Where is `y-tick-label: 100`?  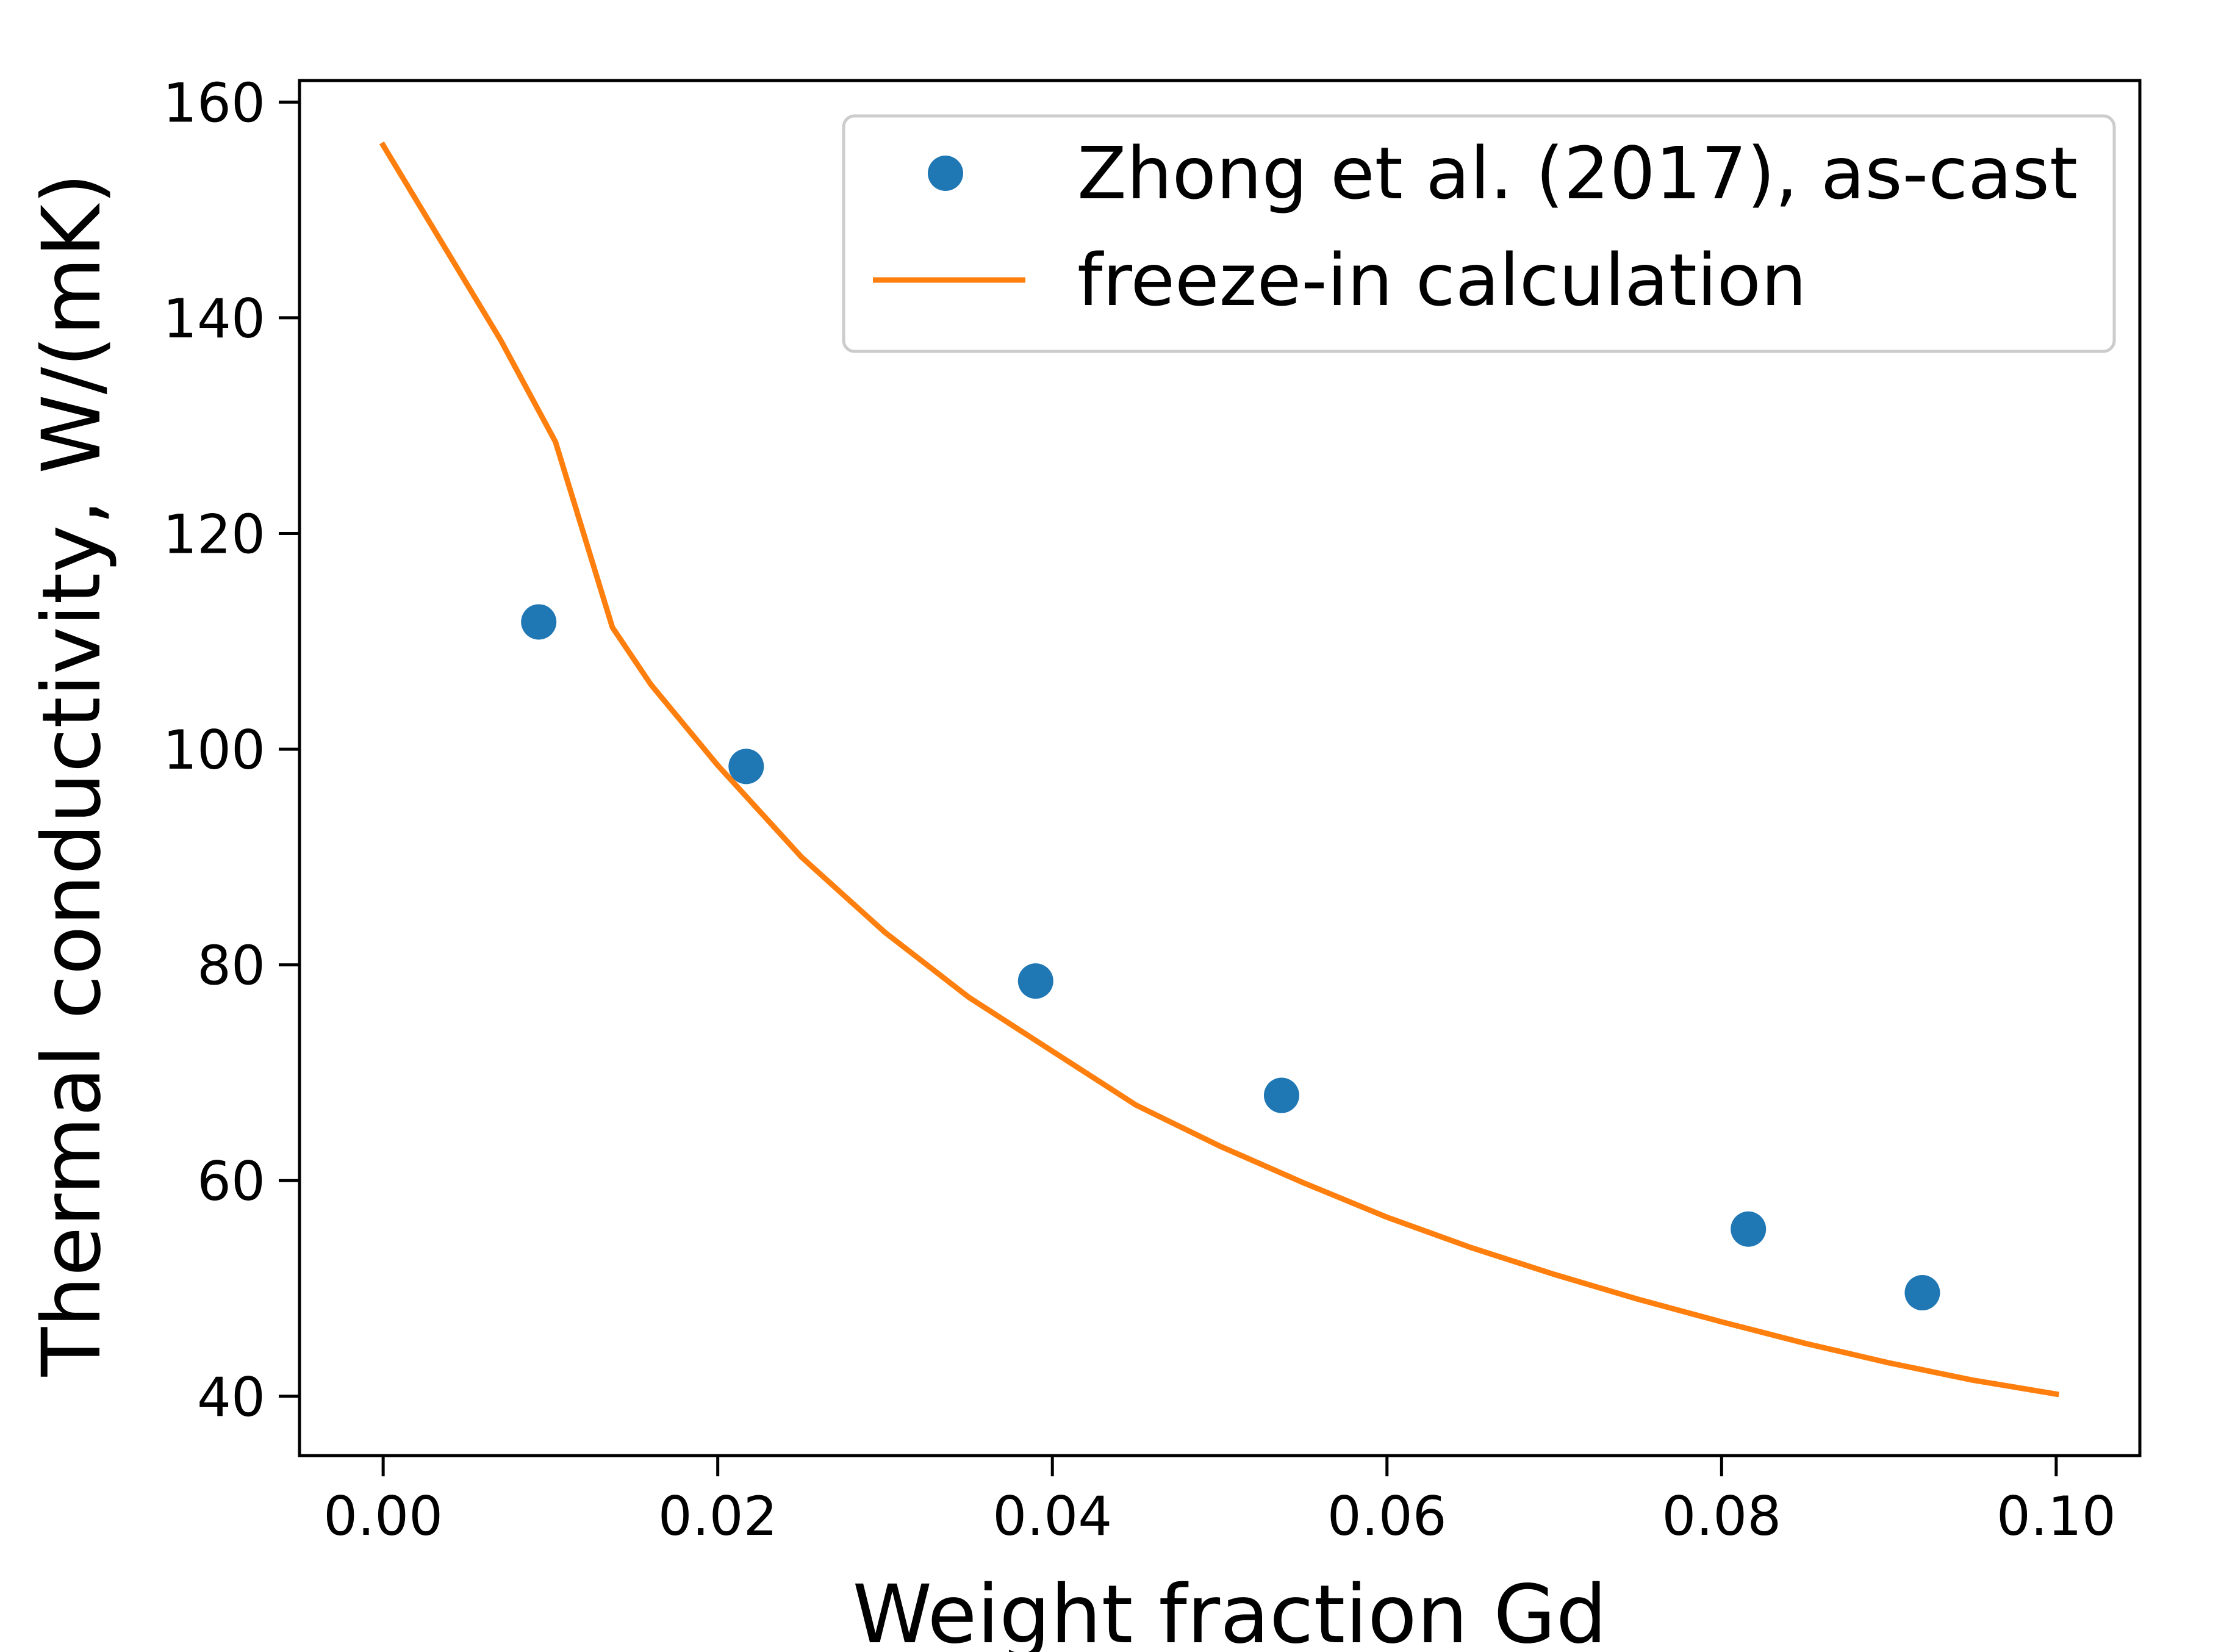
y-tick-label: 100 is located at coordinates (214, 750).